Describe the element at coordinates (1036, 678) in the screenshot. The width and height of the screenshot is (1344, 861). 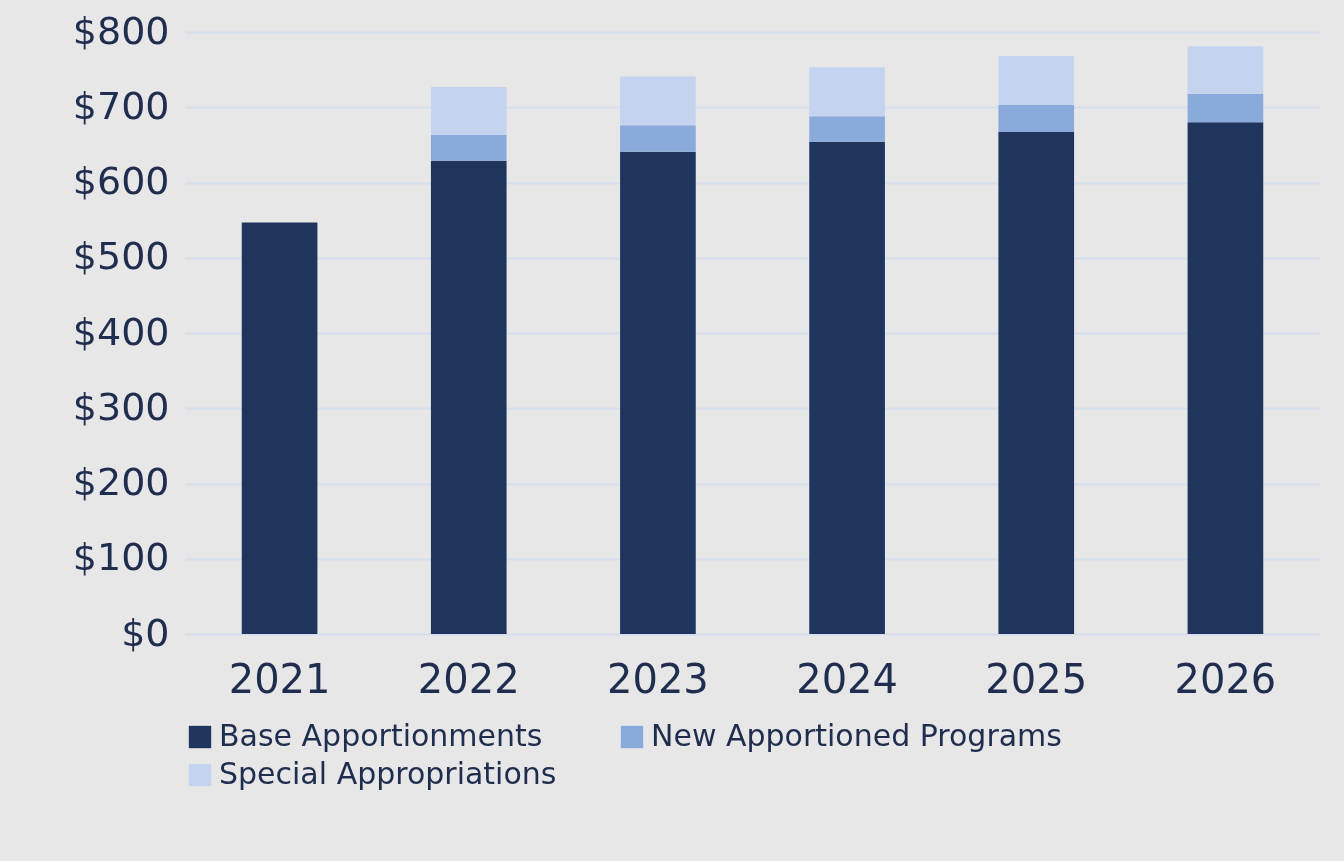
I see `x-tick-label: 2025` at that location.